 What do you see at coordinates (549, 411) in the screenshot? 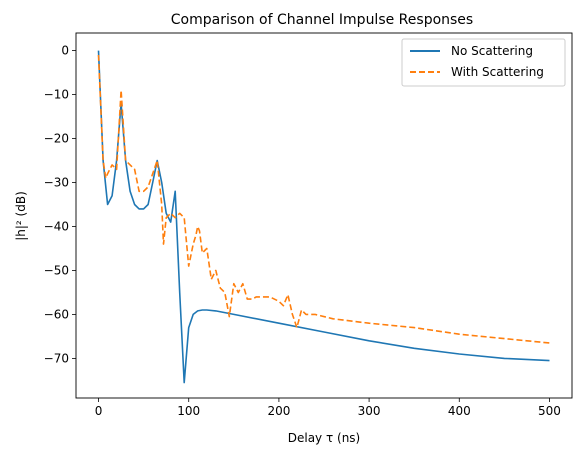
I see `x-tick-label: 500` at bounding box center [549, 411].